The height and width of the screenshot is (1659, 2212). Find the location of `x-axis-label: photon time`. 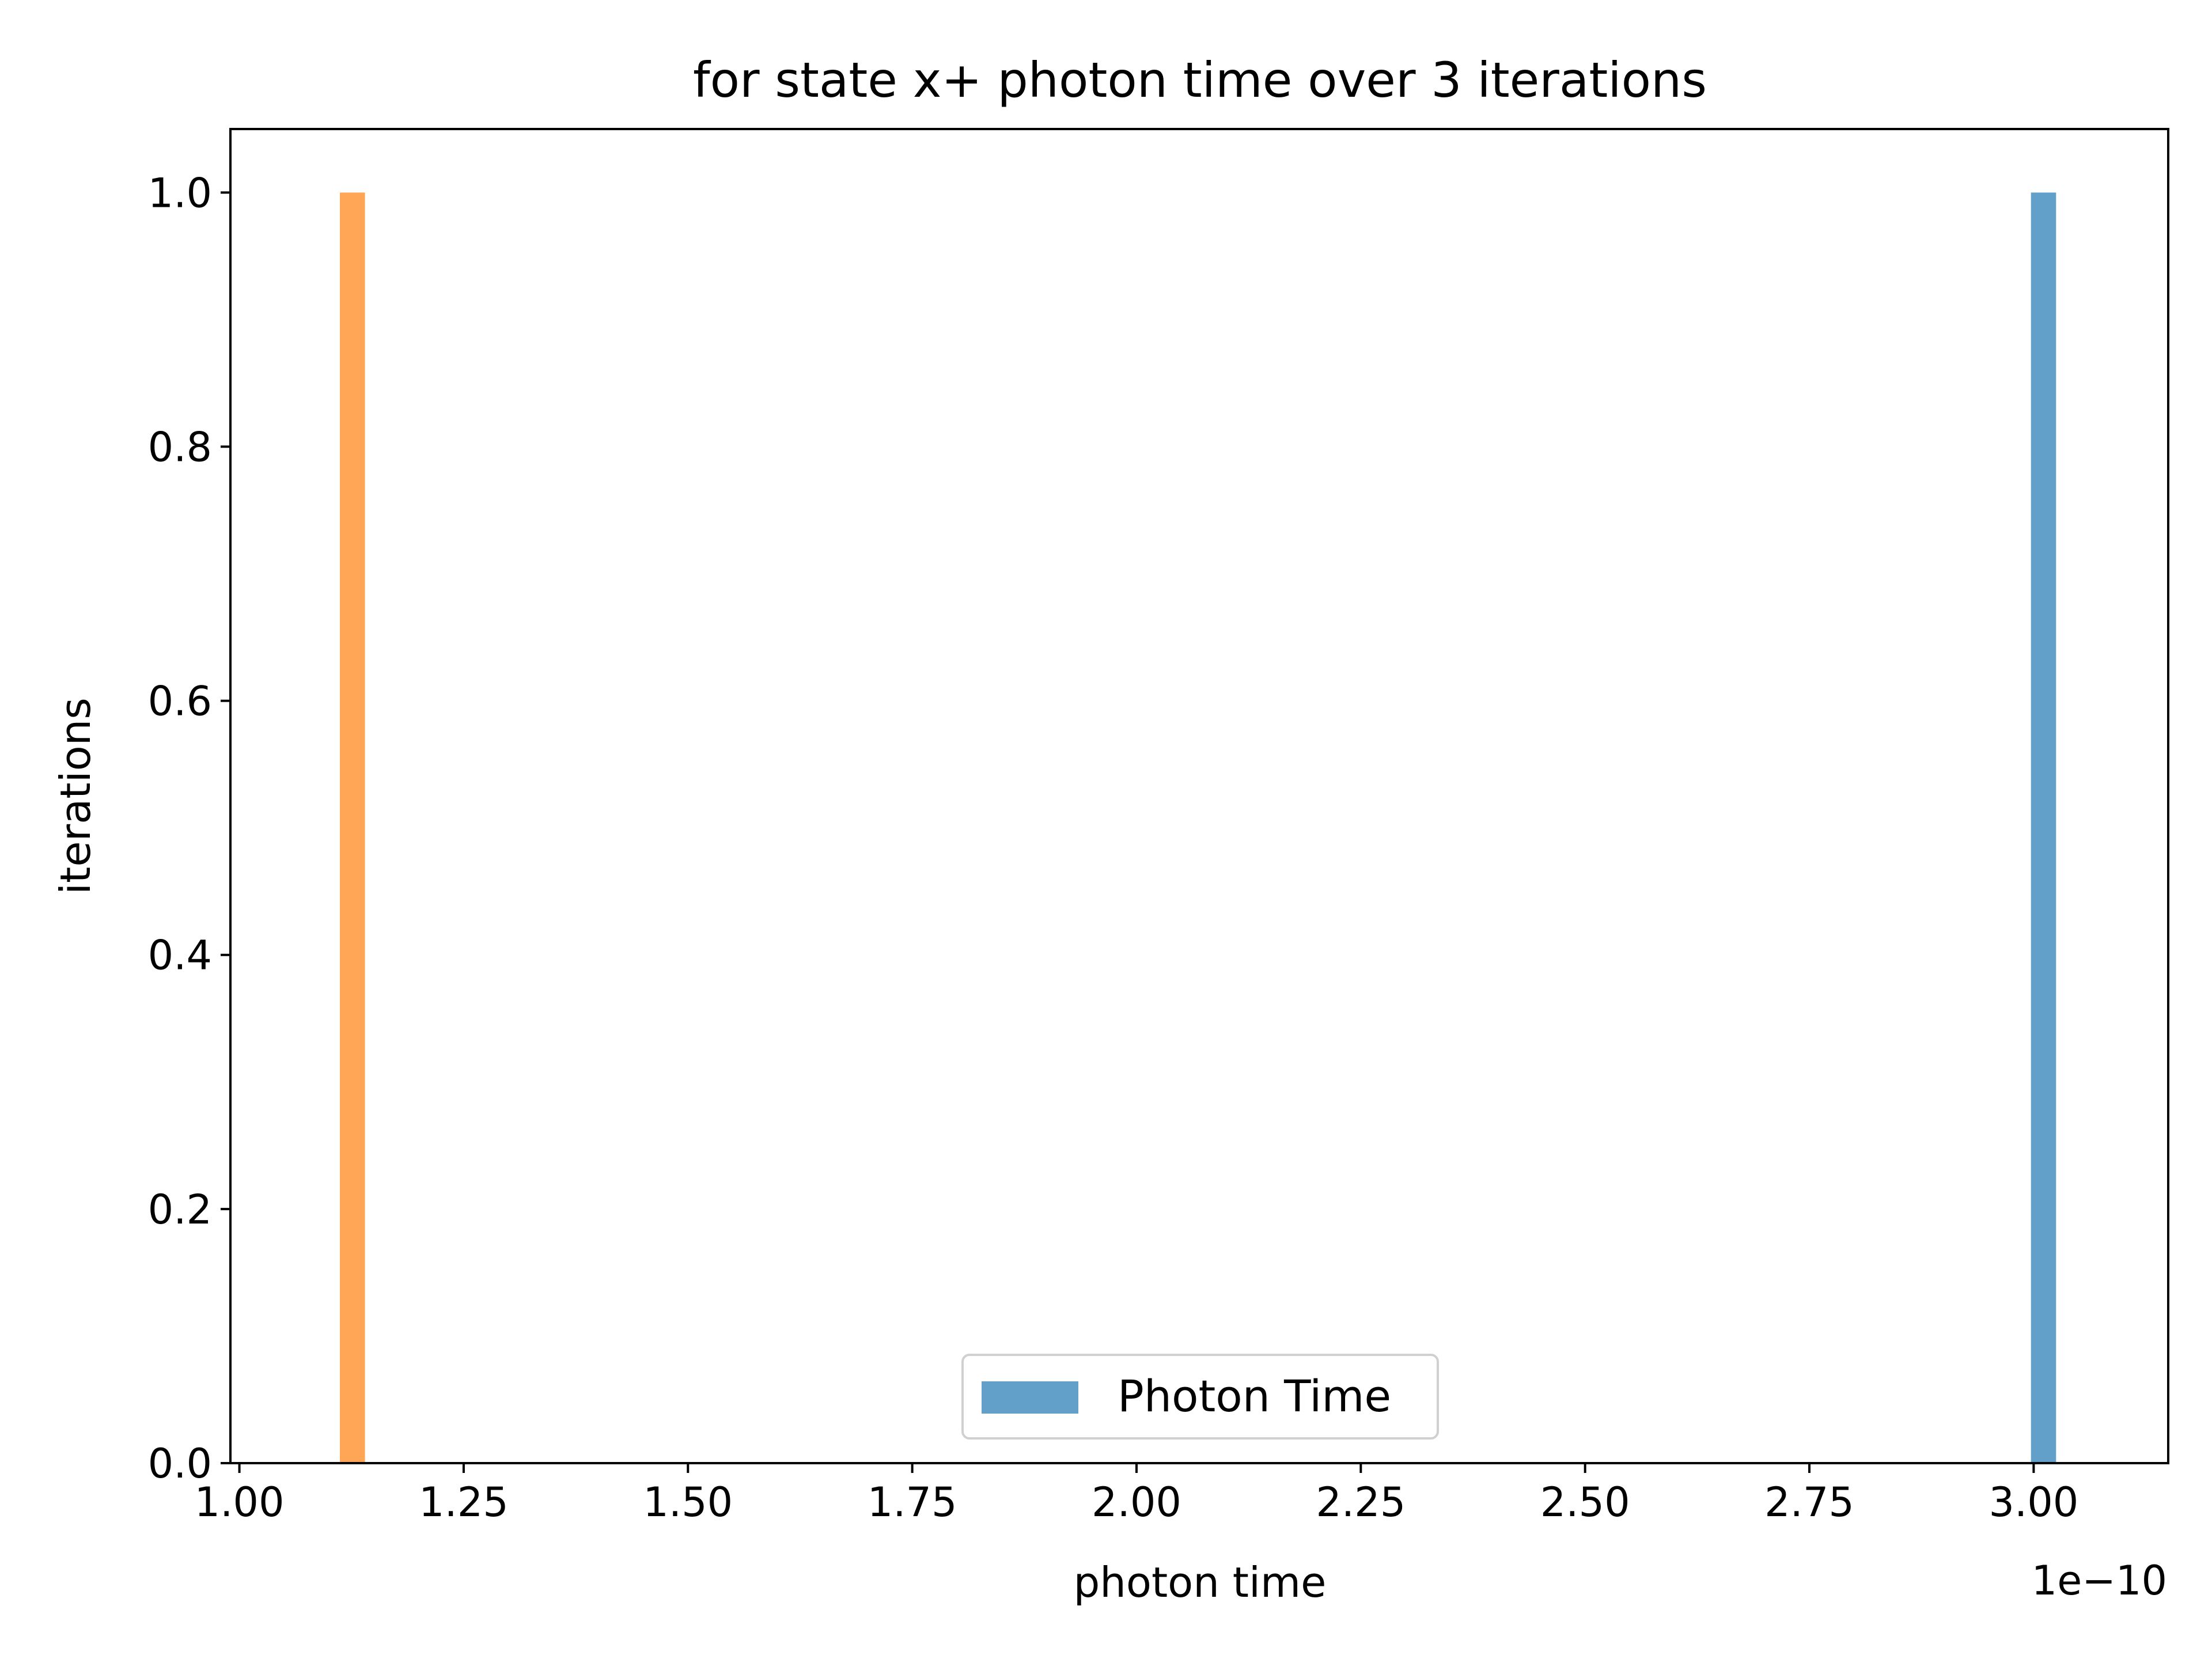

x-axis-label: photon time is located at coordinates (1200, 1582).